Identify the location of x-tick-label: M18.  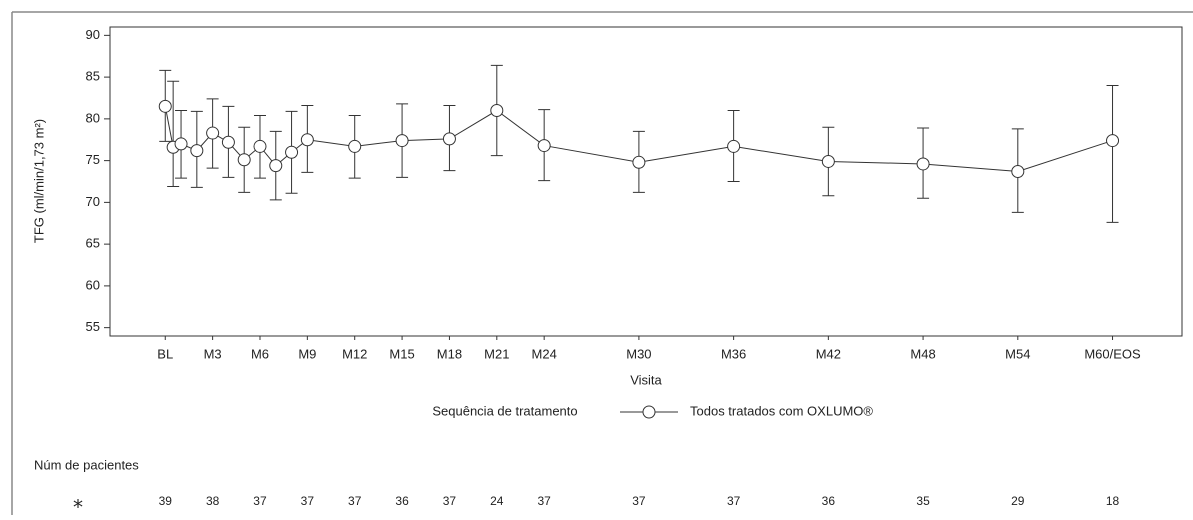
(449, 353).